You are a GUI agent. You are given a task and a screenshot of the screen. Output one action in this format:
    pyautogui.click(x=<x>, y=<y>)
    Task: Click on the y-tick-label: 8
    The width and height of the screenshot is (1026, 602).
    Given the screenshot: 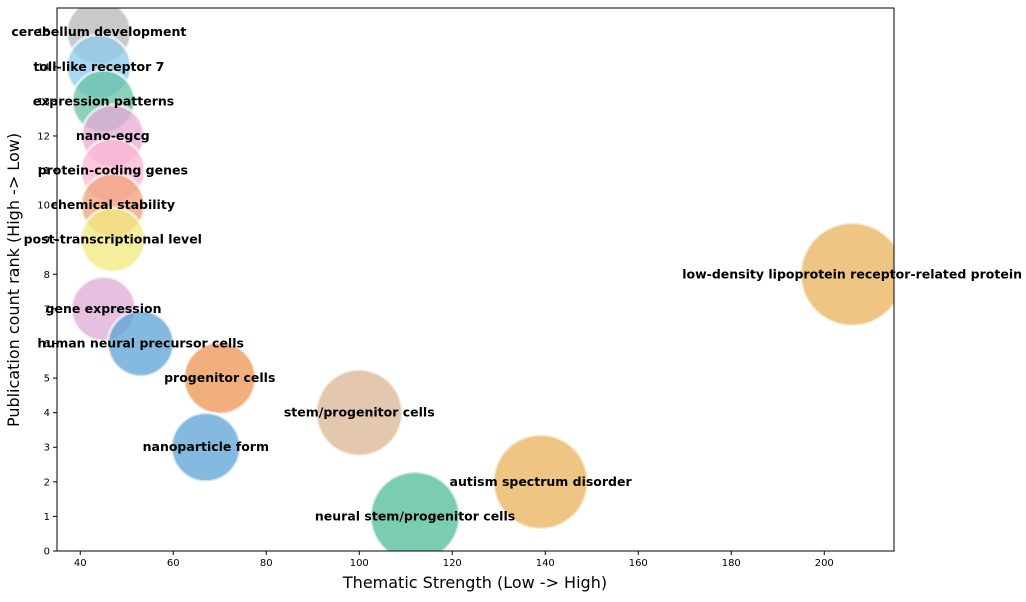 What is the action you would take?
    pyautogui.click(x=47, y=275)
    